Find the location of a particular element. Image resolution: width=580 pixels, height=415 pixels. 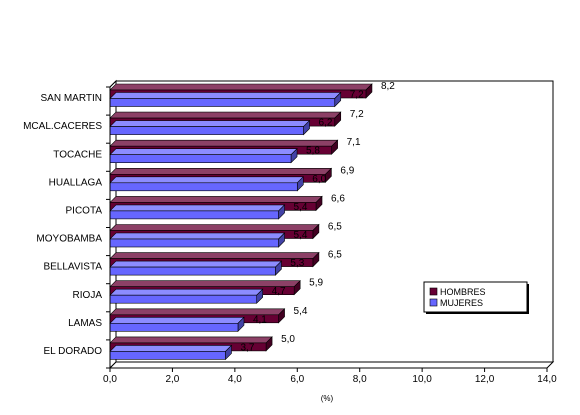

floor is located at coordinates (331, 365).